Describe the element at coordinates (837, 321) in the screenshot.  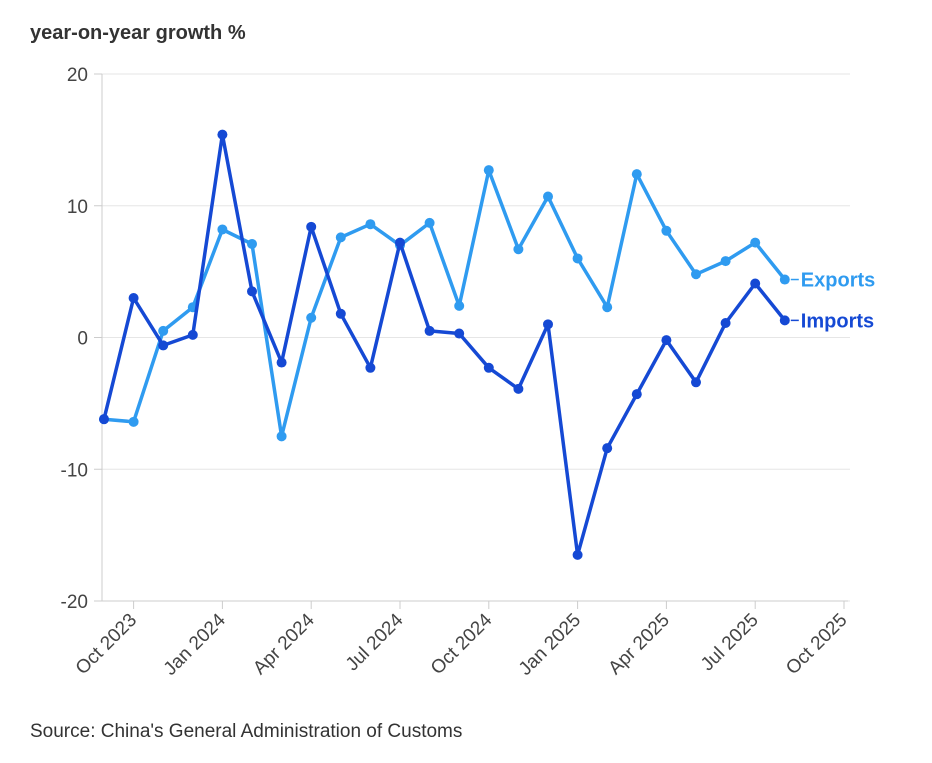
I see `imports-series-label: Imports` at that location.